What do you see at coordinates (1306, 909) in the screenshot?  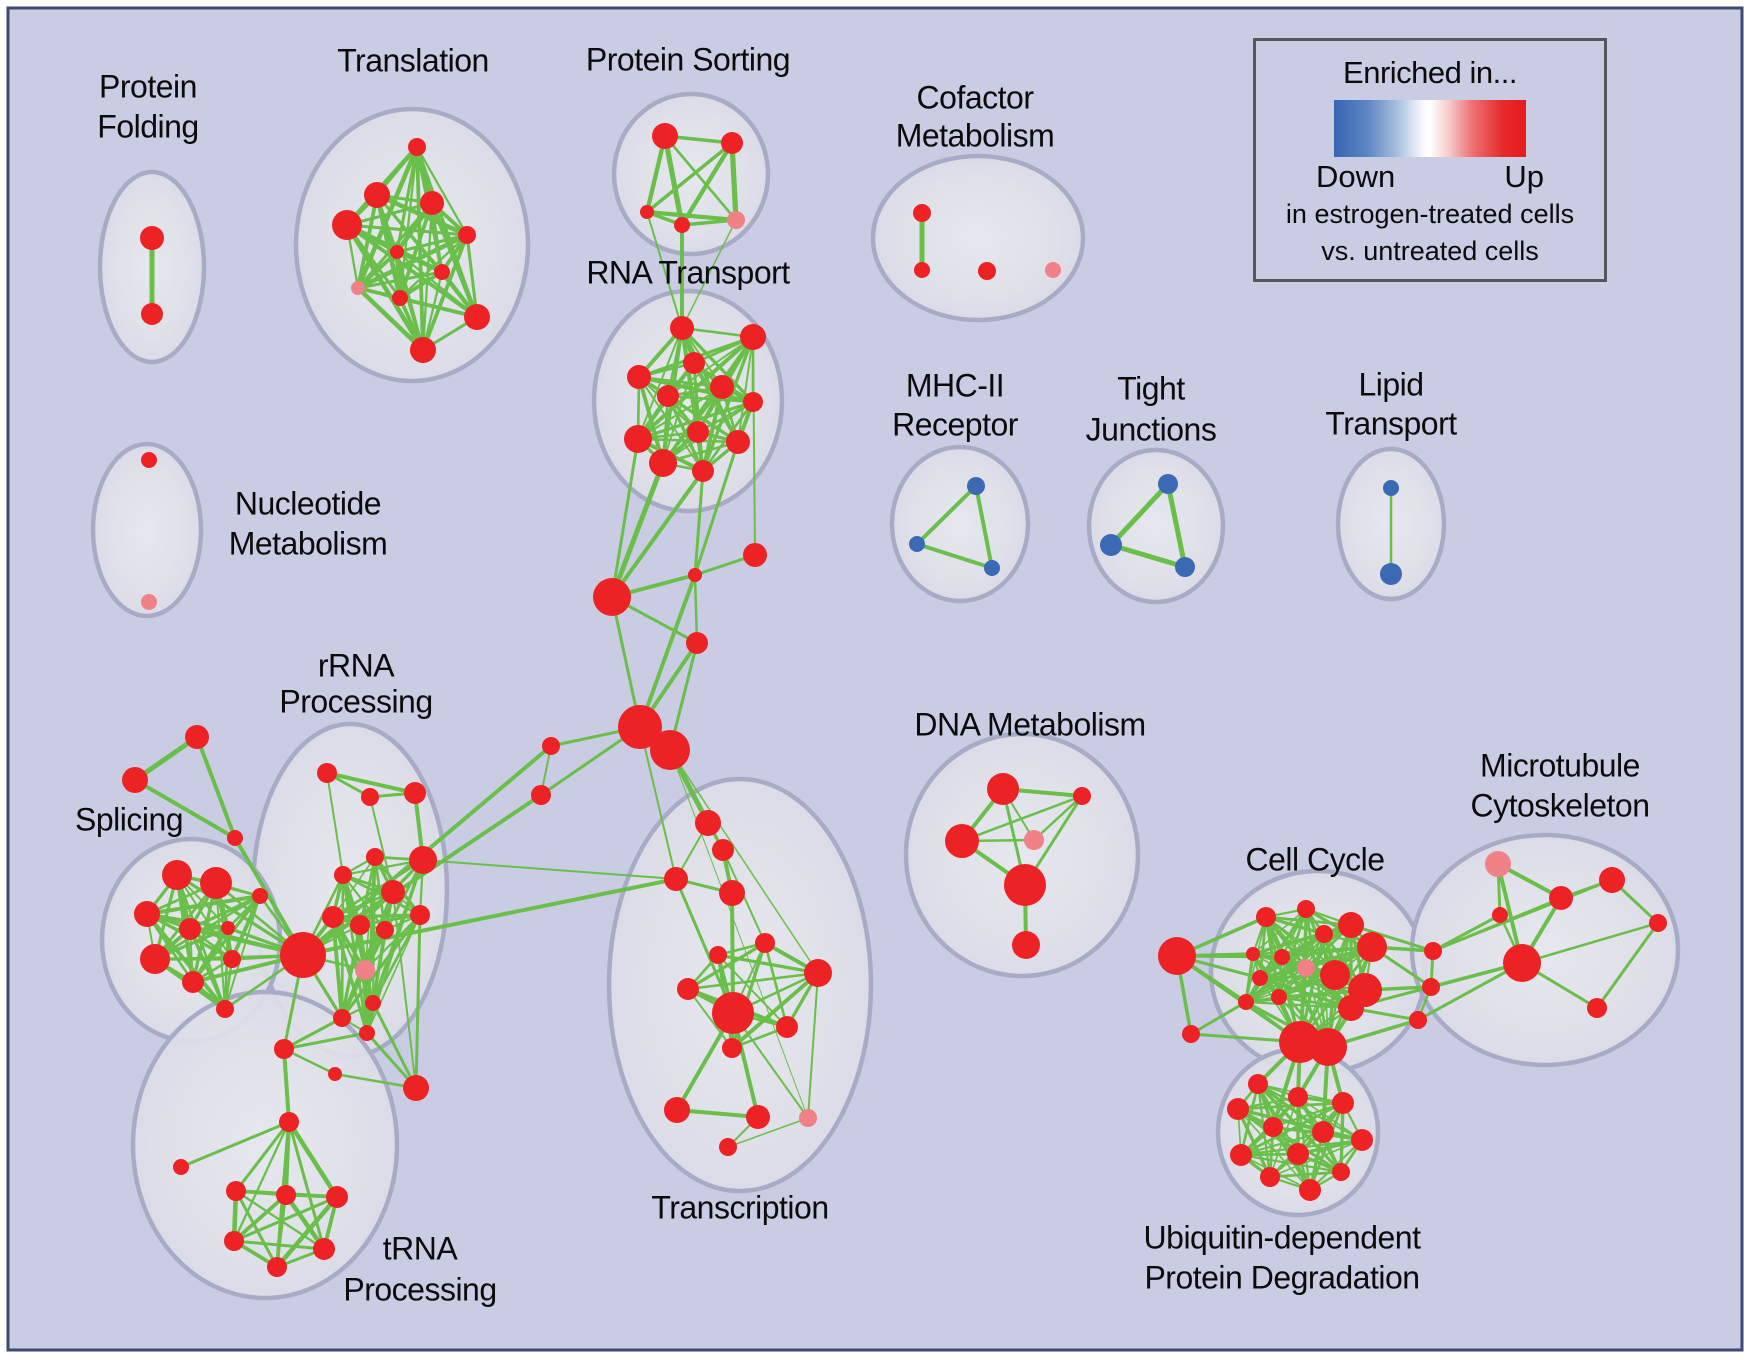 I see `node-cc2` at bounding box center [1306, 909].